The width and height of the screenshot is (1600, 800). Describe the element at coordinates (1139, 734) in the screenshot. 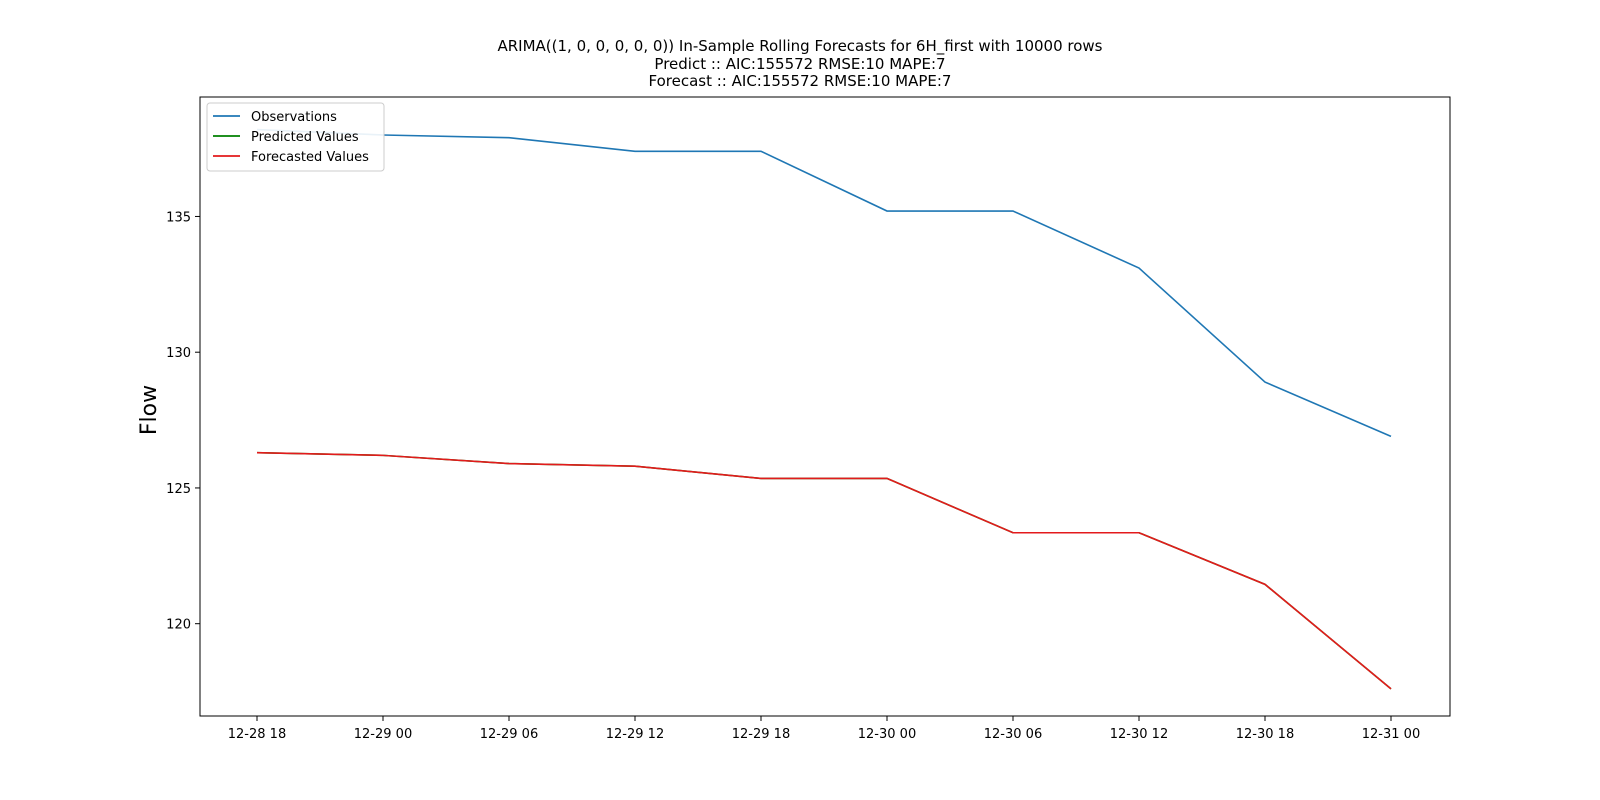

I see `x-tick-label: 12-30 12` at that location.